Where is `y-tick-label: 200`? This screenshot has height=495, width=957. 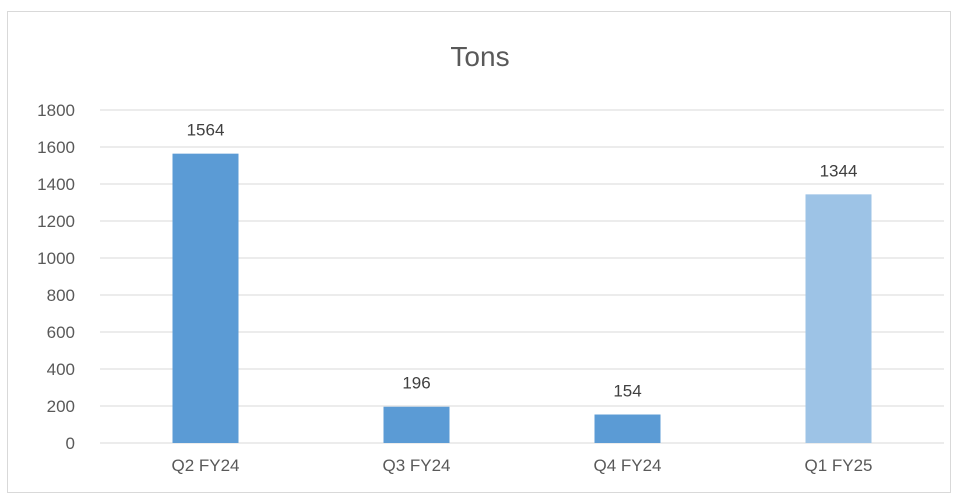
y-tick-label: 200 is located at coordinates (61, 406).